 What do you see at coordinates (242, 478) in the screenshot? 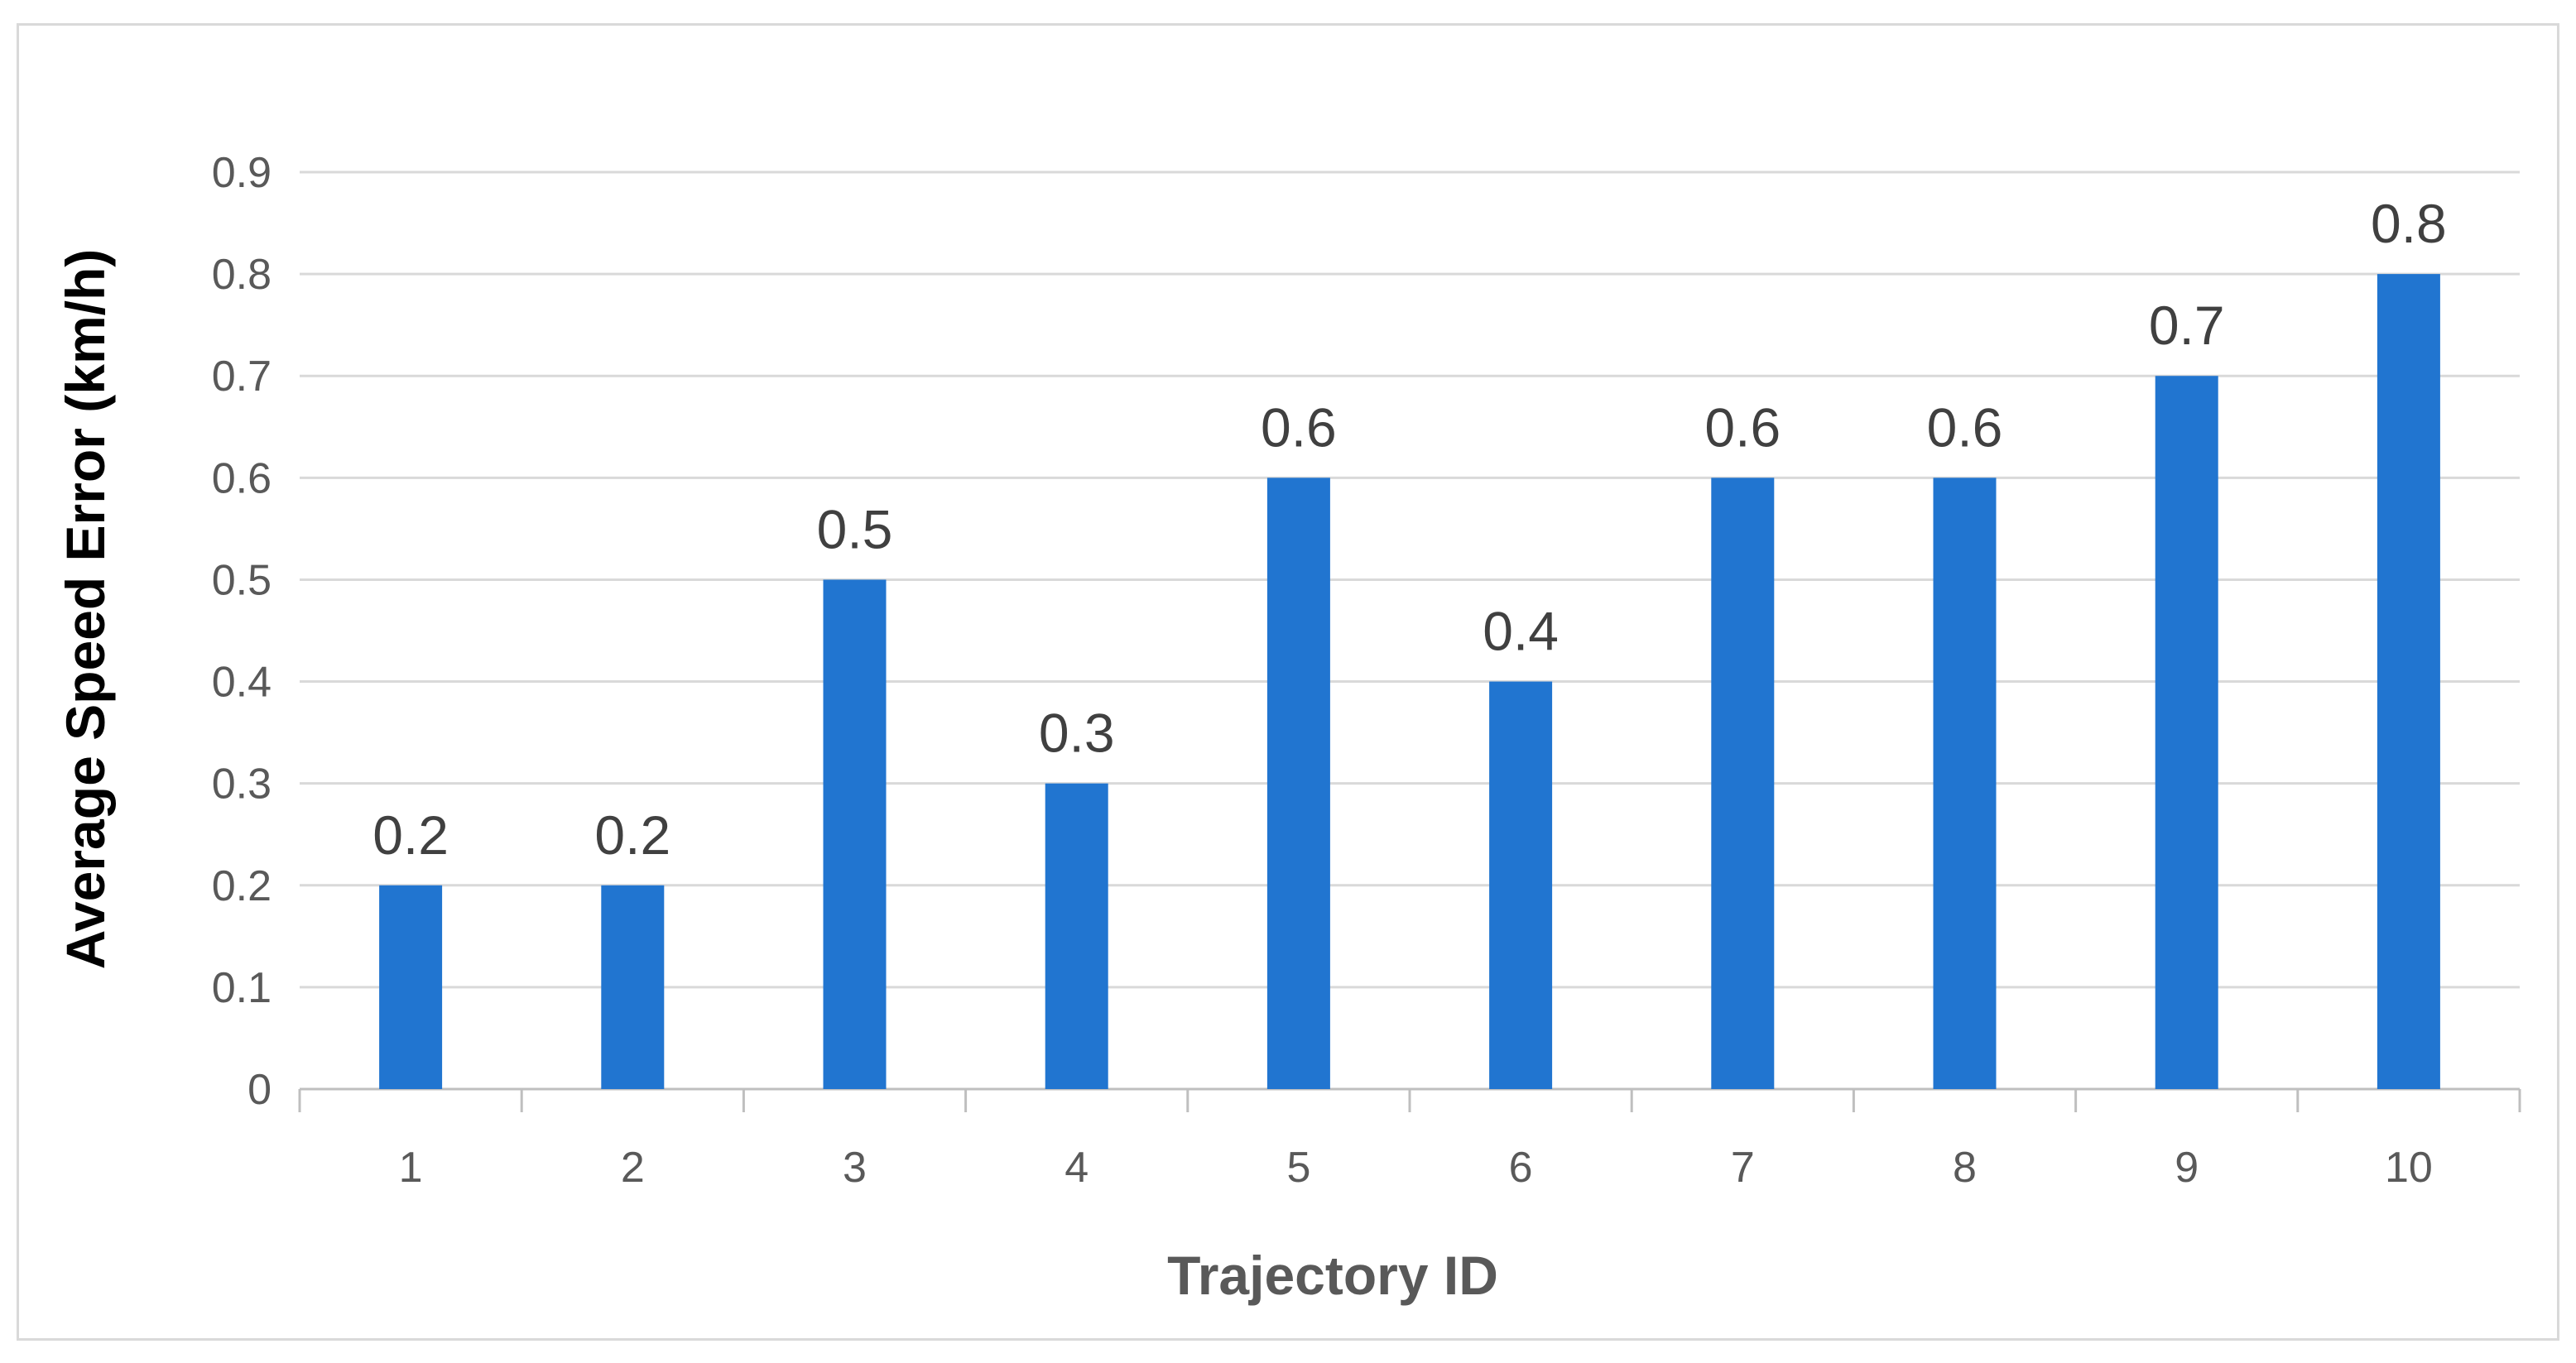
I see `y-tick-label: 0.6` at bounding box center [242, 478].